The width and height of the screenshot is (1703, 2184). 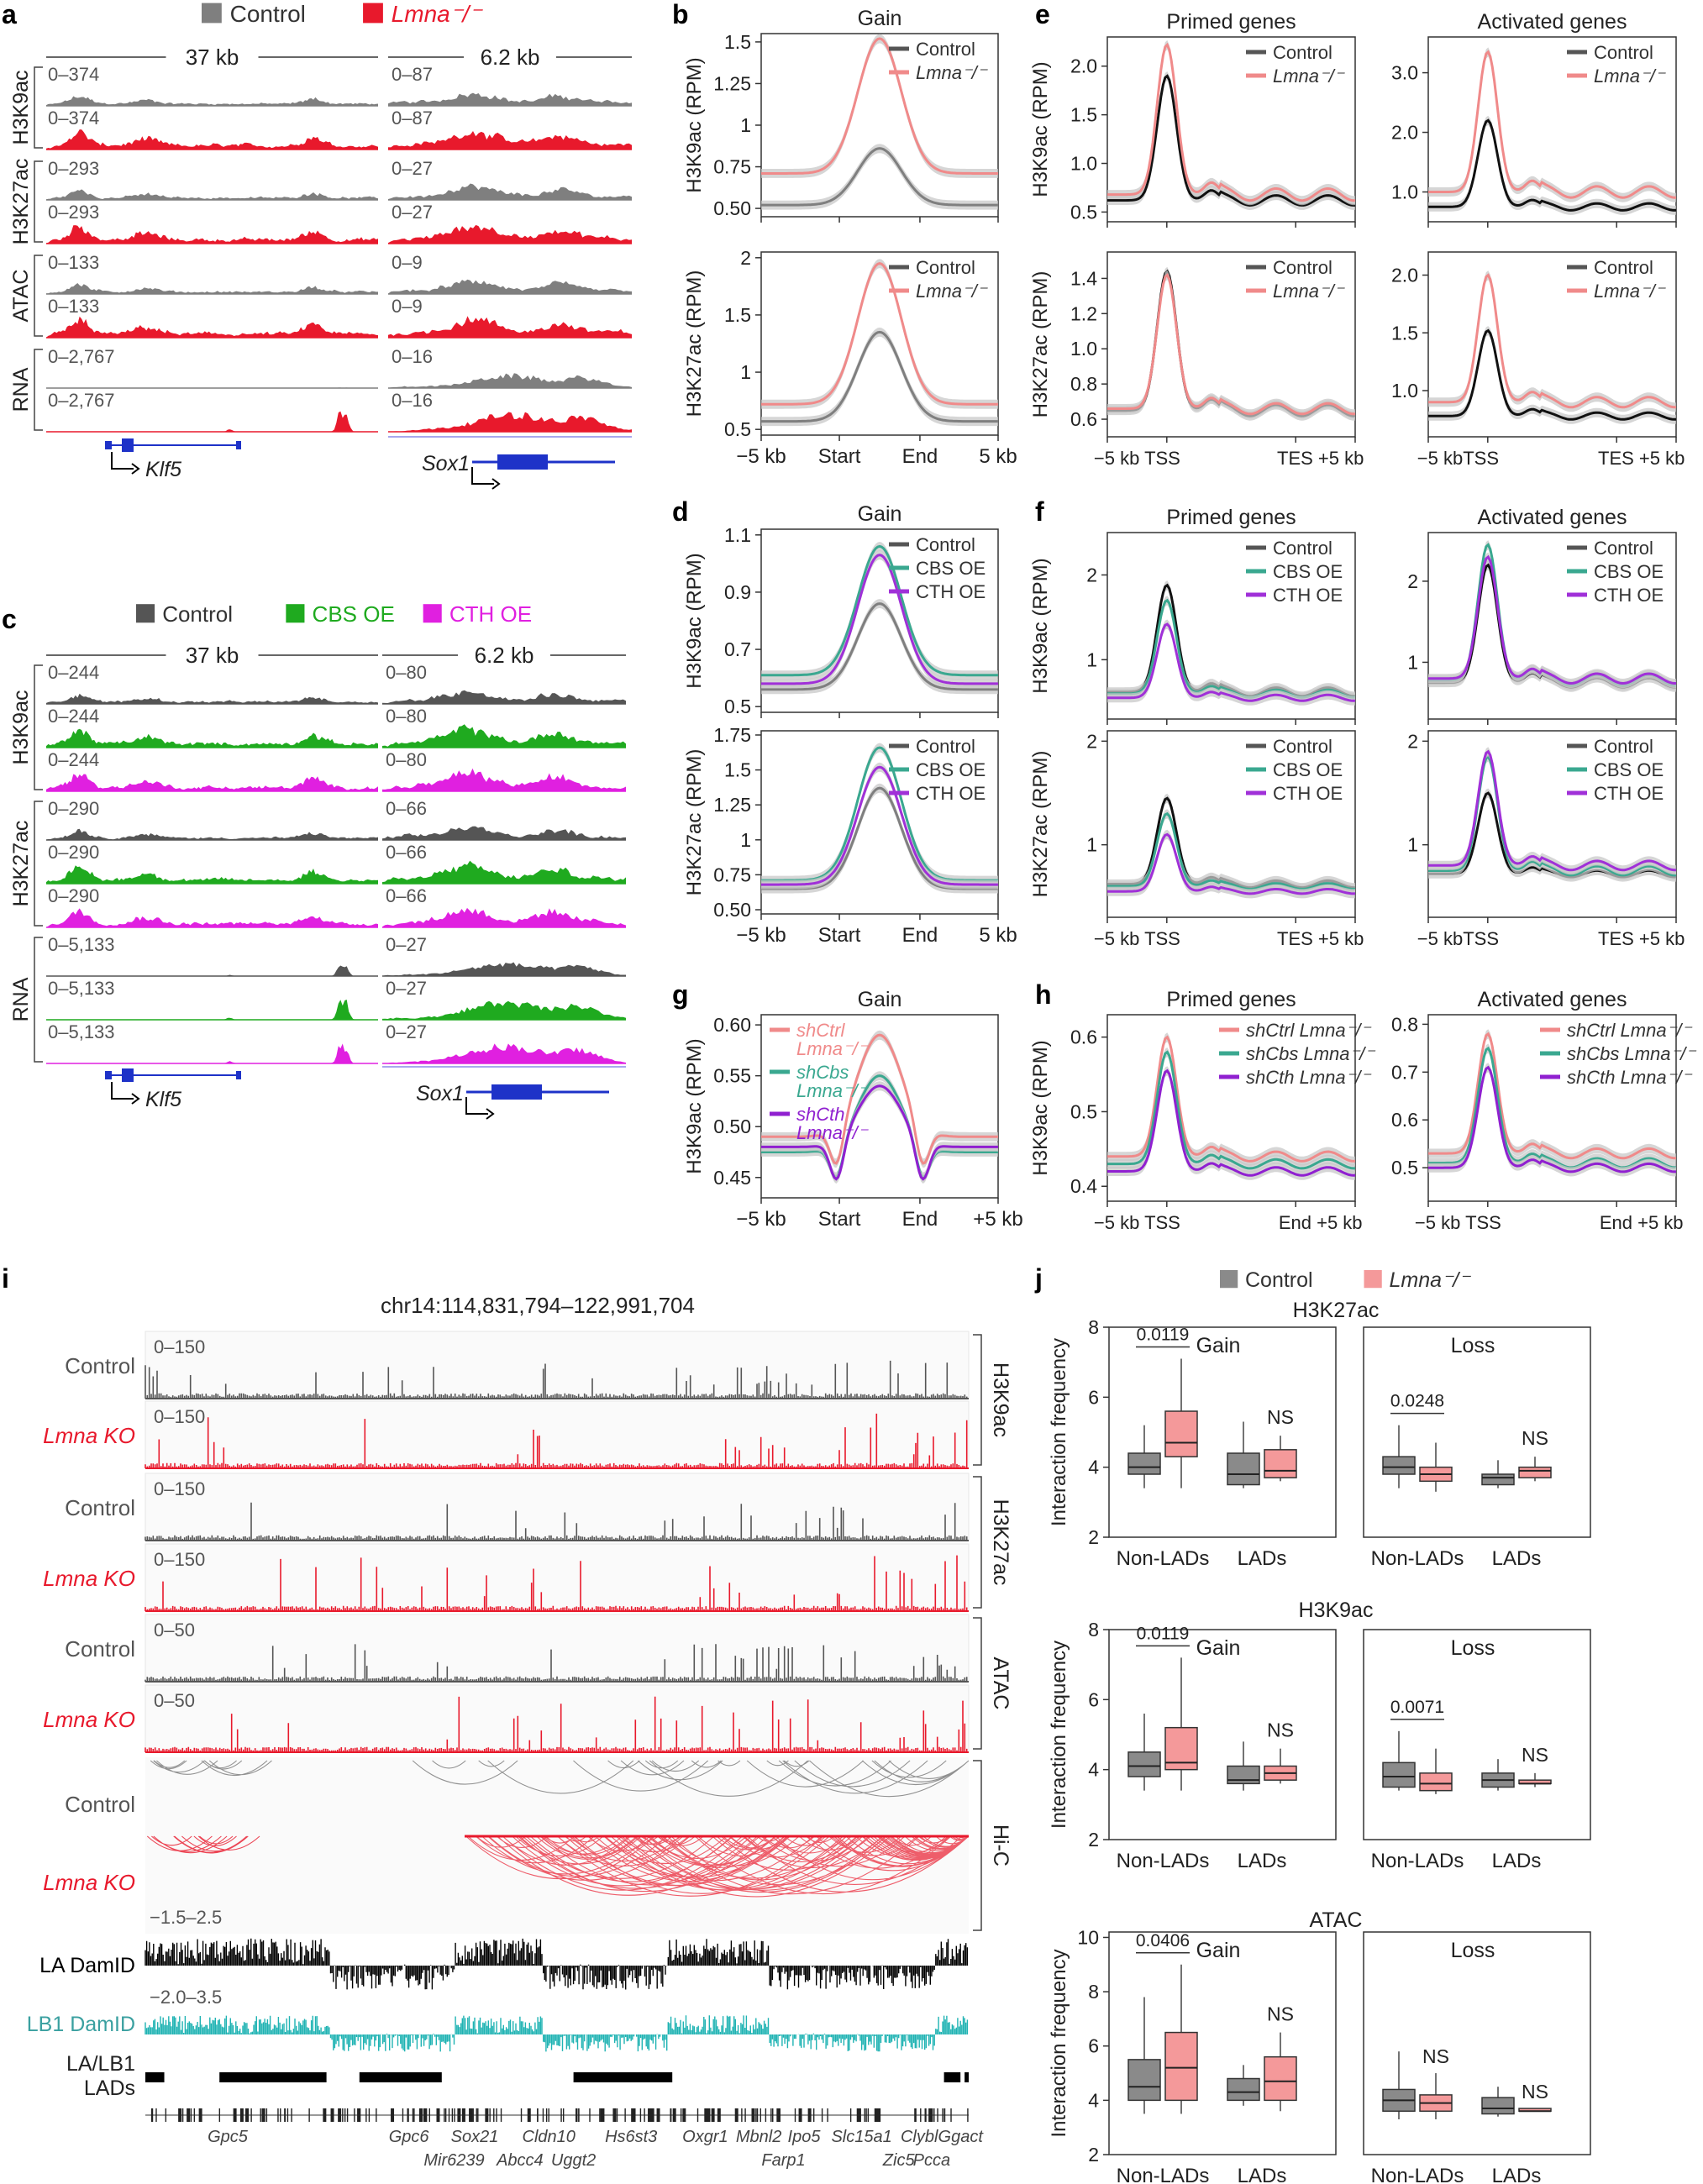 What do you see at coordinates (805, 2137) in the screenshot?
I see `gene-name: Ipo5` at bounding box center [805, 2137].